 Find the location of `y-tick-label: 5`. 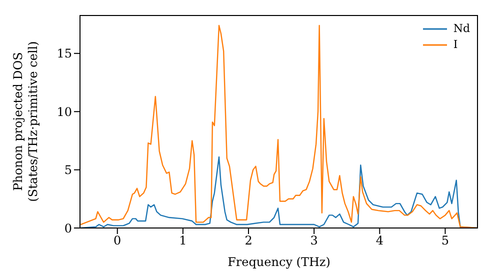

y-tick-label: 5 is located at coordinates (68, 170).